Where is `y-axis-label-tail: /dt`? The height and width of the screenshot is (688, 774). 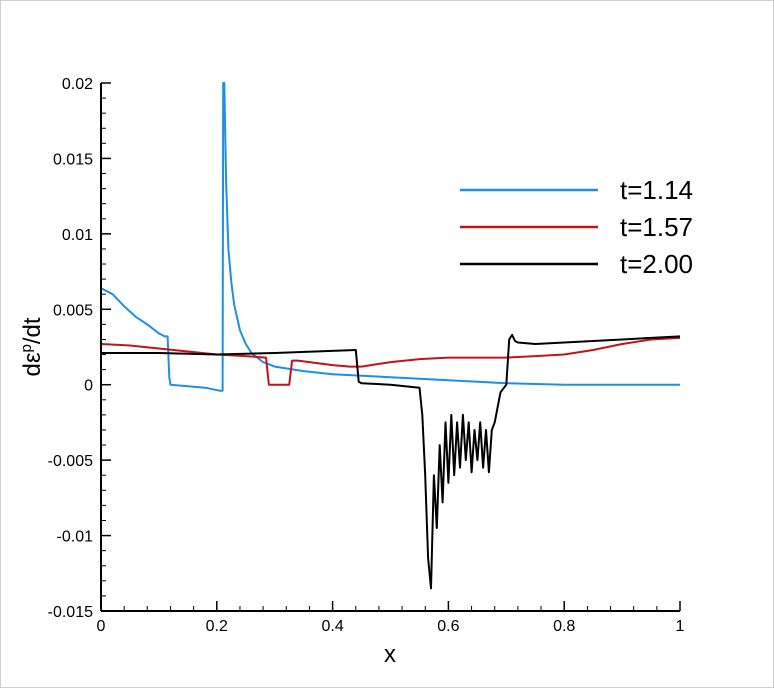
y-axis-label-tail: /dt is located at coordinates (32, 330).